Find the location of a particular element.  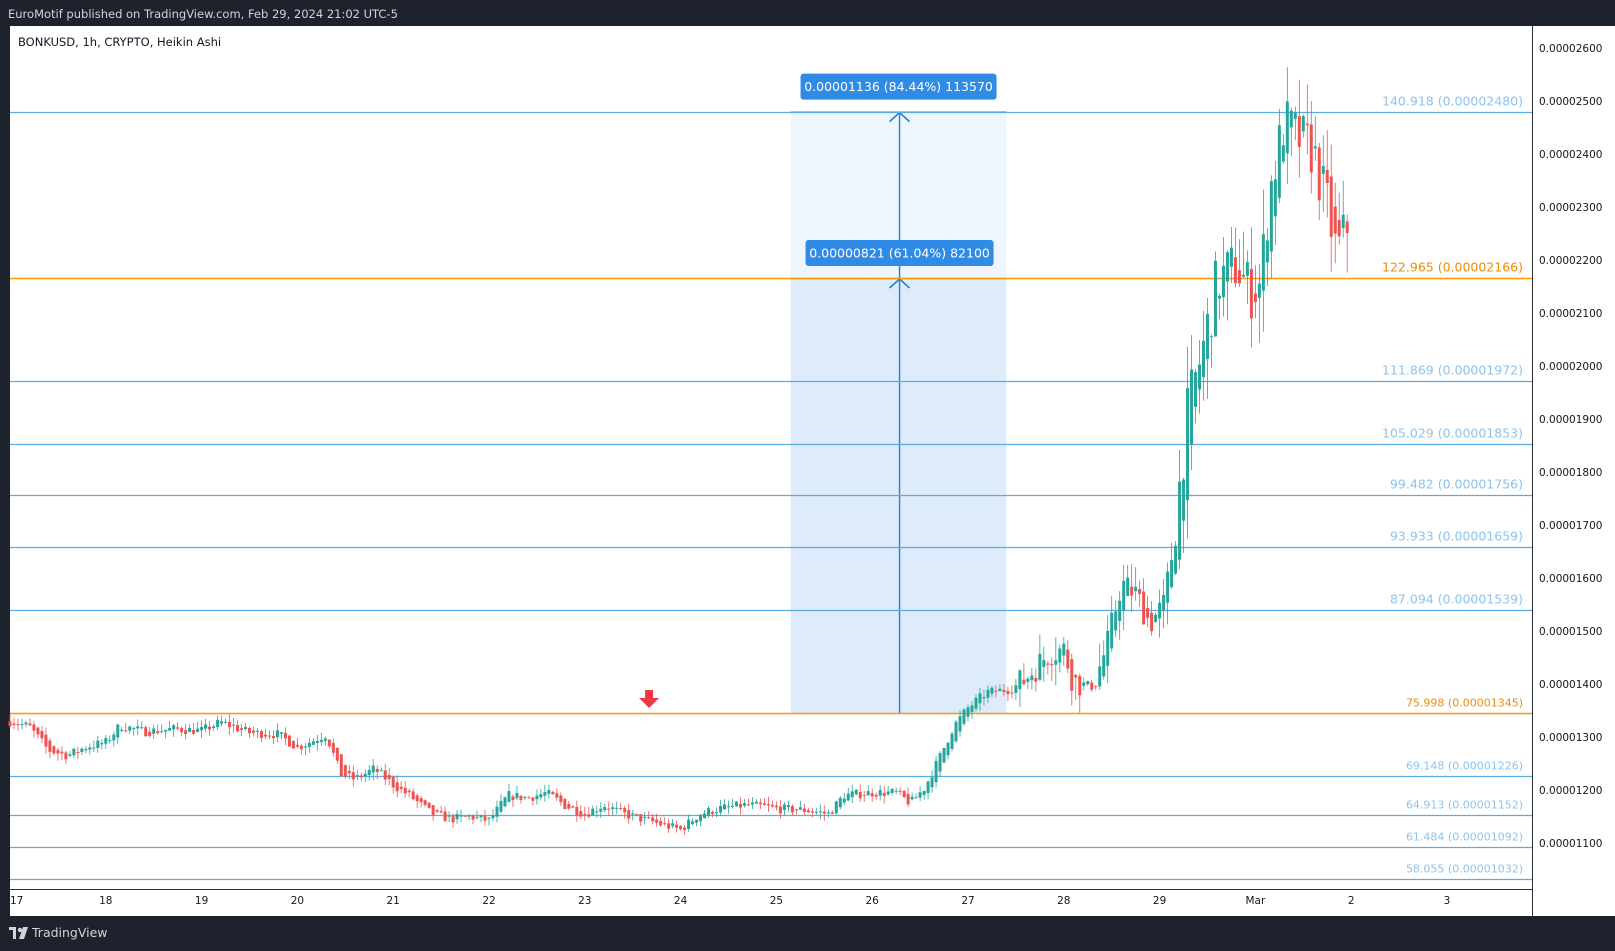

price-tick-label: 0.00001400 is located at coordinates (1570, 685).